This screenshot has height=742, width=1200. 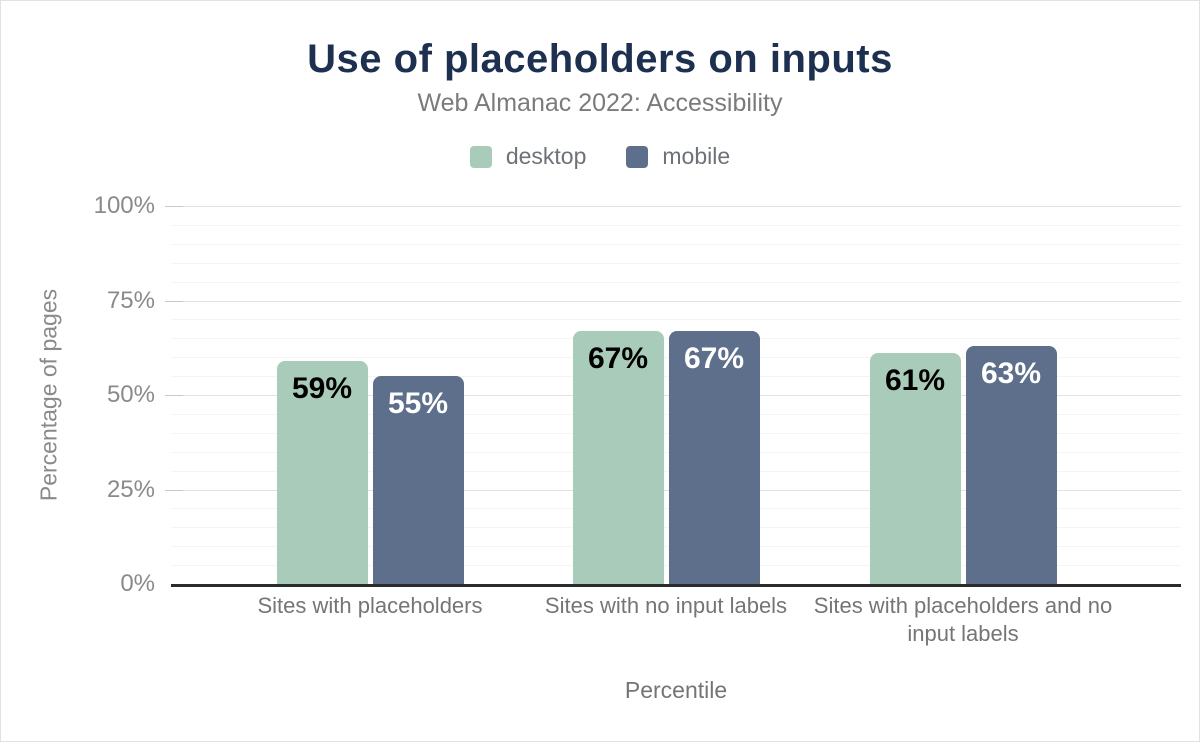 What do you see at coordinates (1011, 373) in the screenshot?
I see `bar-value-label: 63%` at bounding box center [1011, 373].